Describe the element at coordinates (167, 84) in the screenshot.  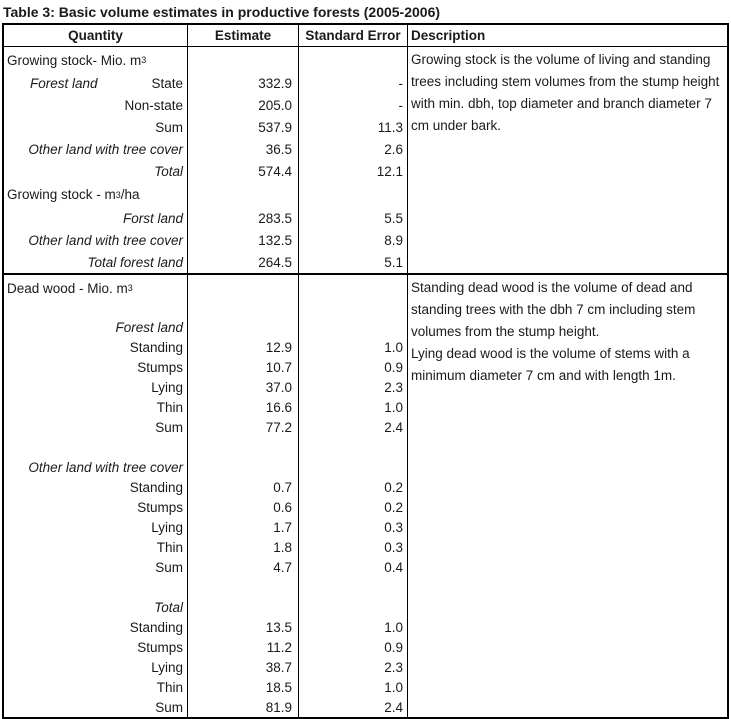
I see `row-label: State` at that location.